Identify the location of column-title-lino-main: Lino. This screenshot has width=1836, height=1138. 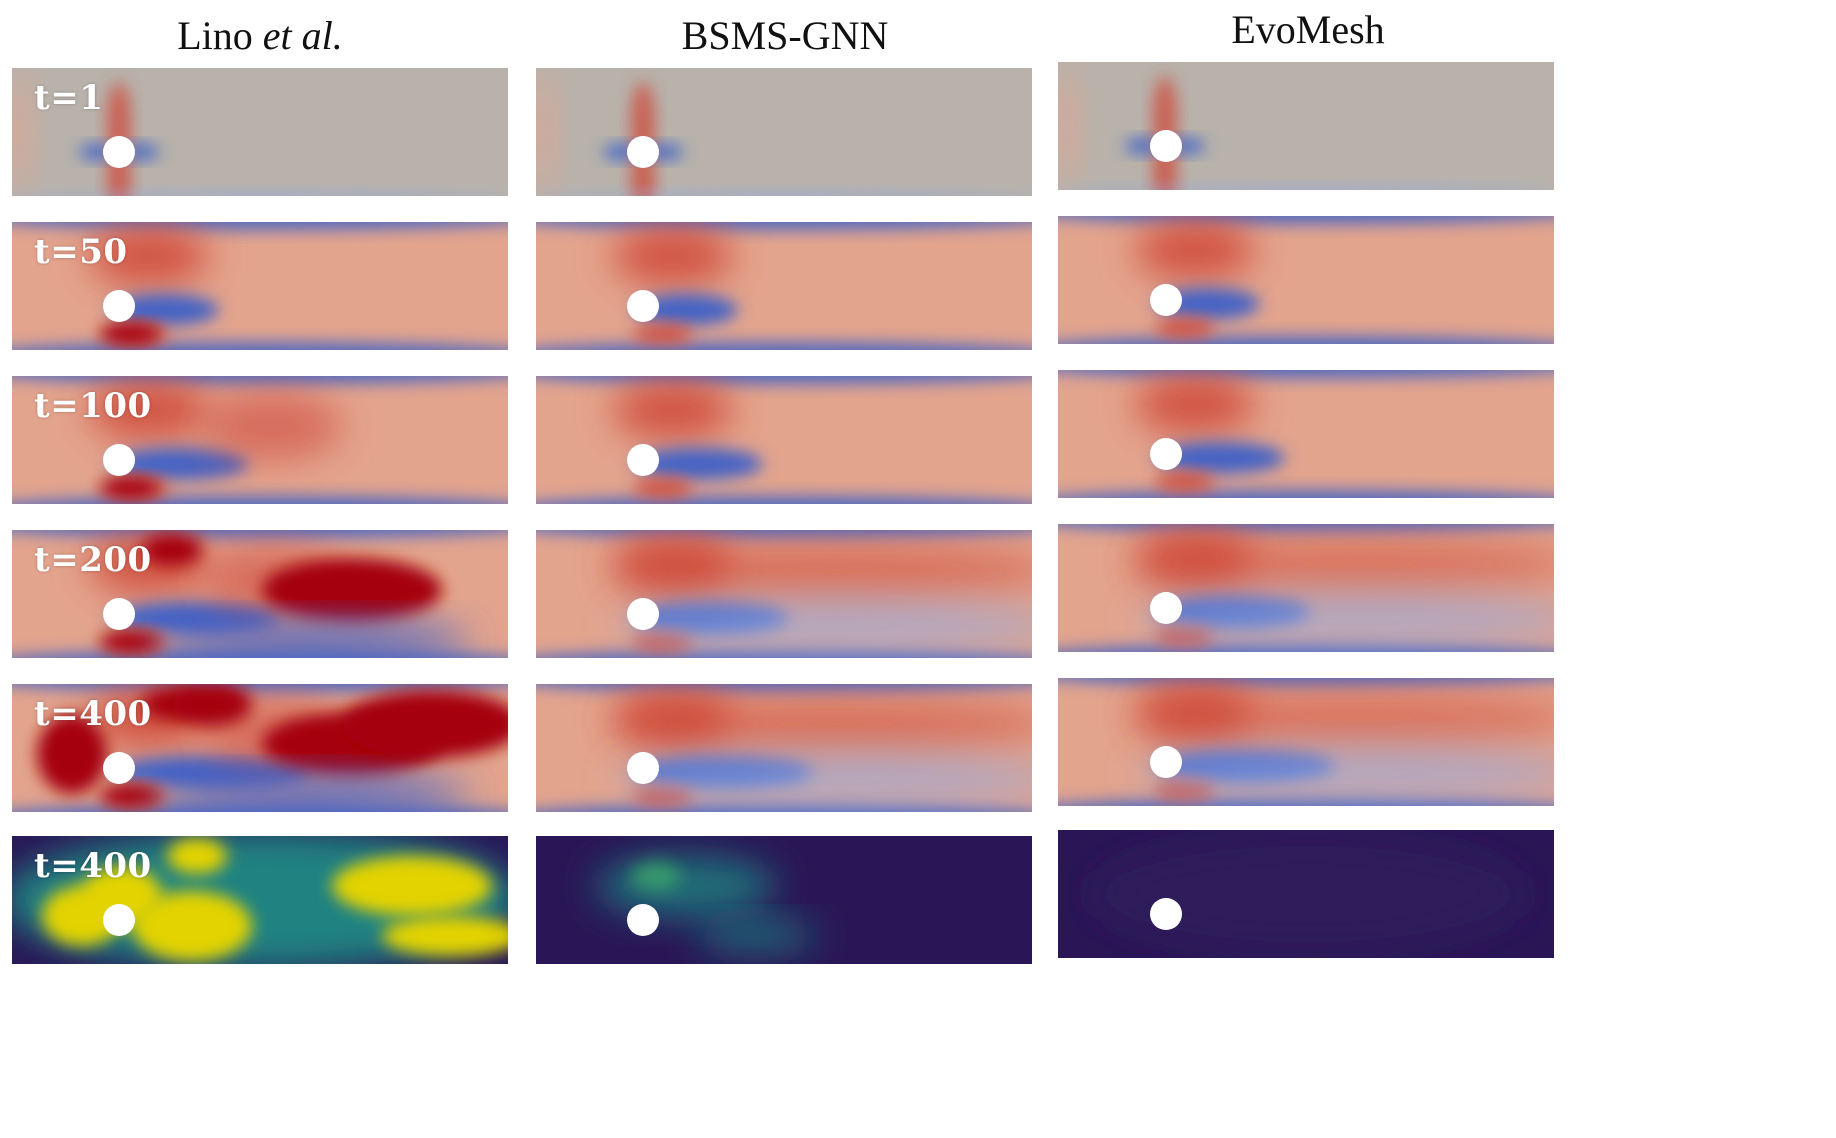
(220, 35).